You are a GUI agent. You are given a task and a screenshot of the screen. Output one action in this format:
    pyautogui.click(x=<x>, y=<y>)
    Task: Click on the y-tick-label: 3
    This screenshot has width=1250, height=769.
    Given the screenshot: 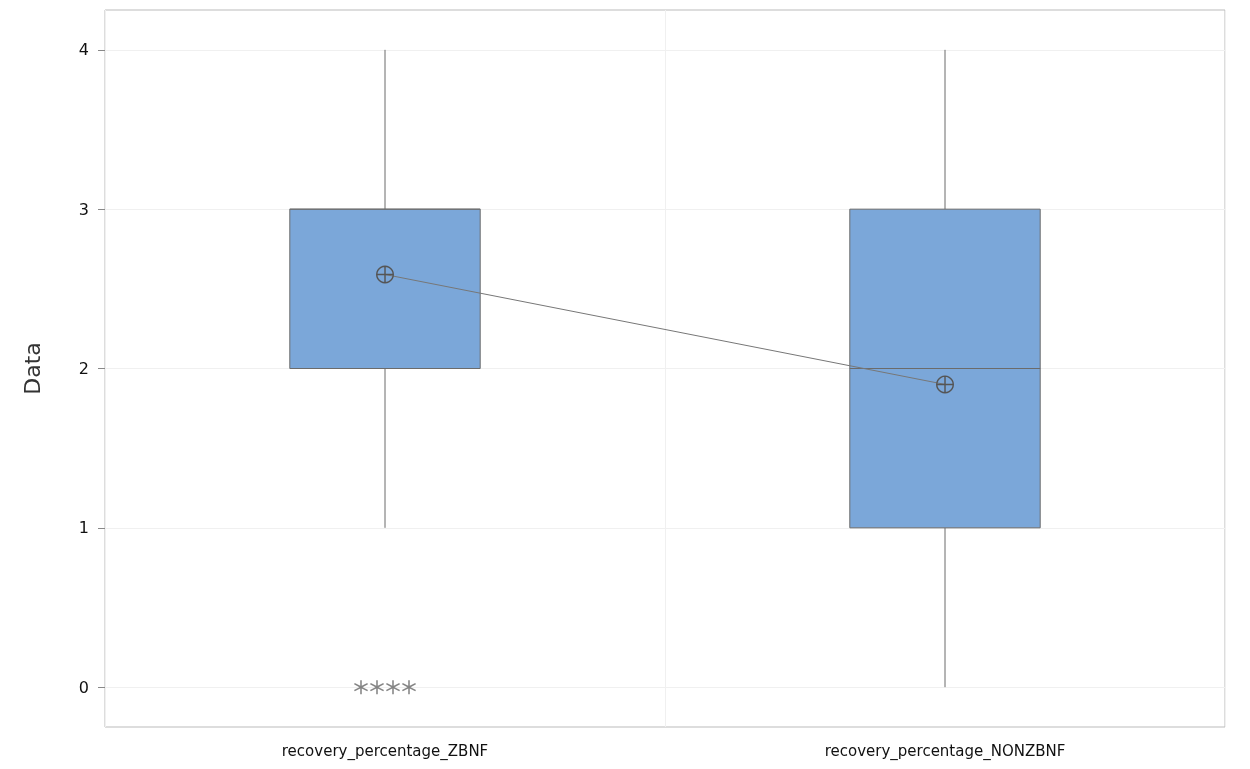 What is the action you would take?
    pyautogui.click(x=83, y=209)
    